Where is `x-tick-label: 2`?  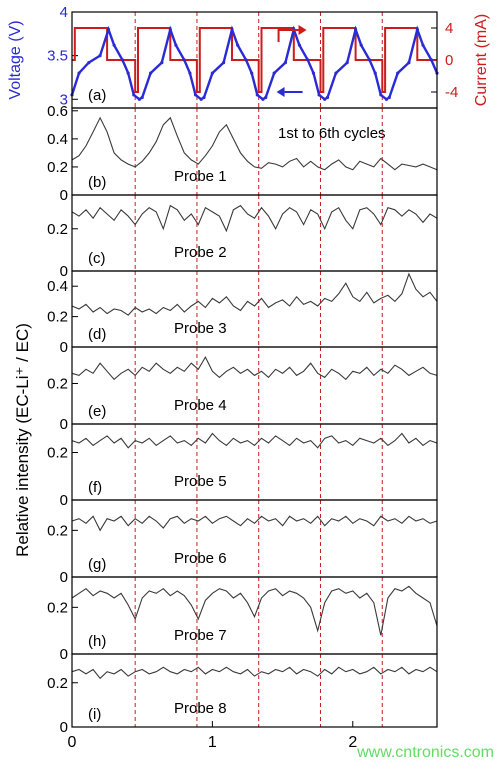
x-tick-label: 2 is located at coordinates (352, 742).